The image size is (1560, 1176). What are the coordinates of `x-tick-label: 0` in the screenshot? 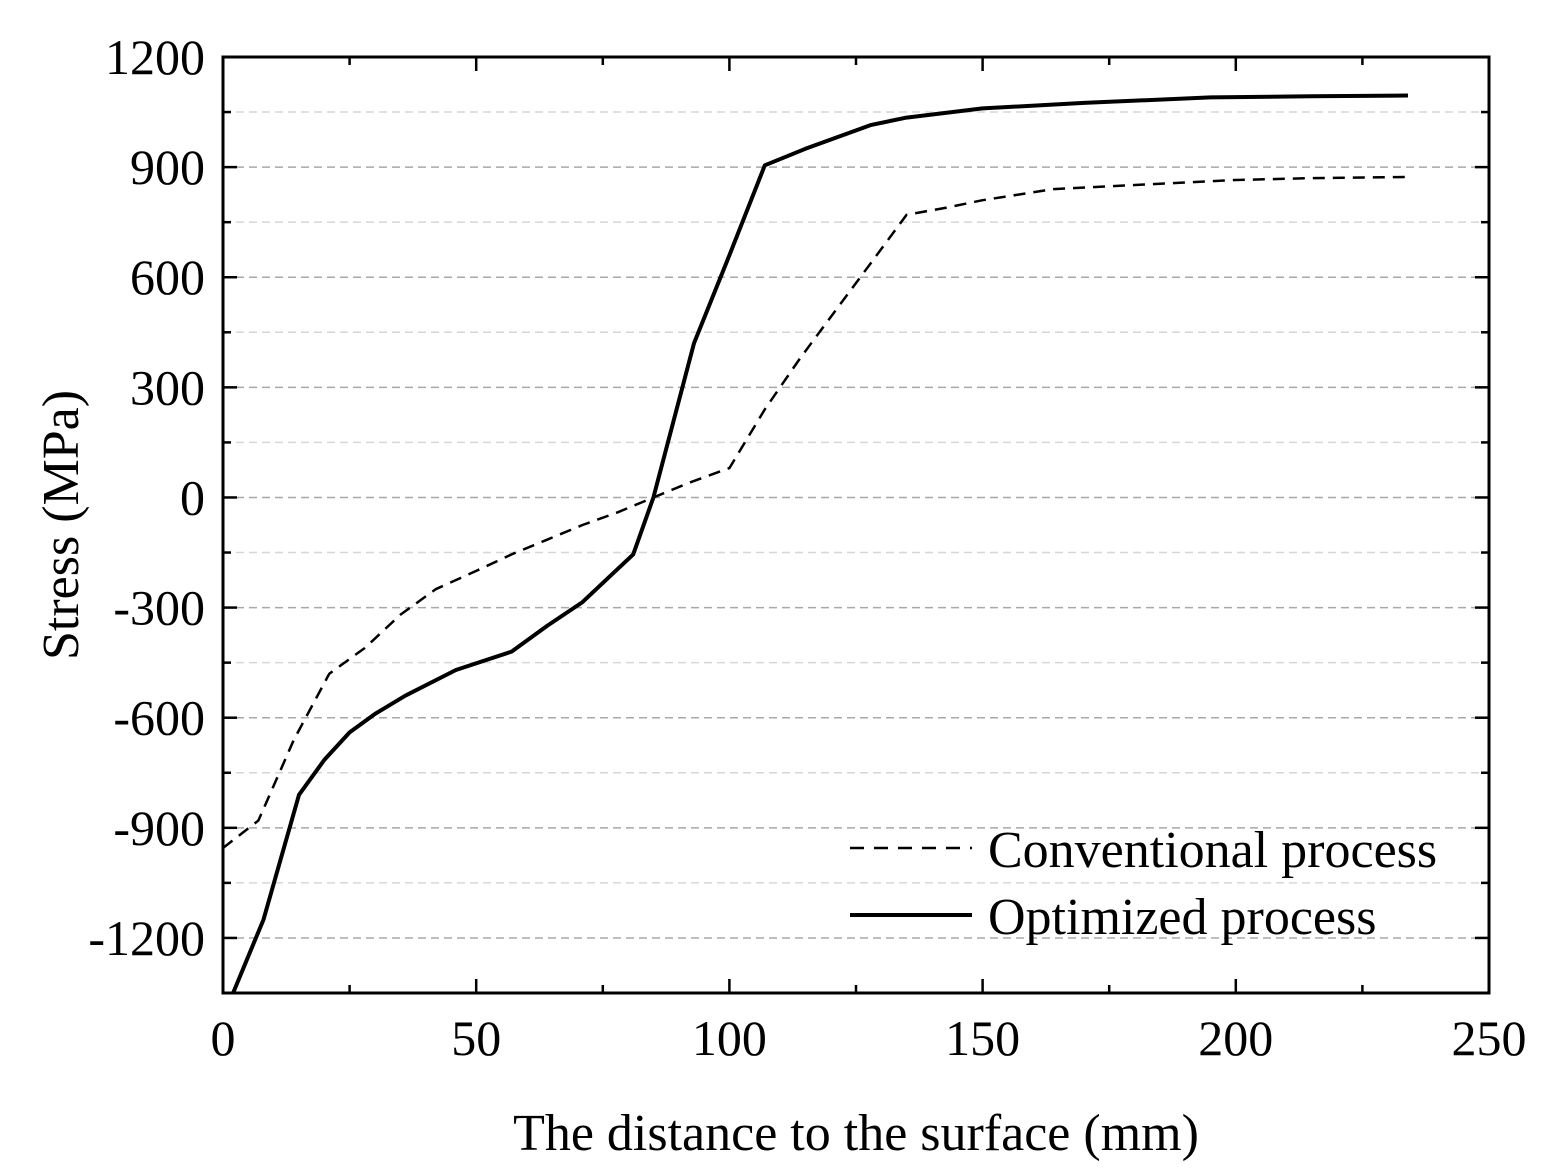 It's located at (223, 1038).